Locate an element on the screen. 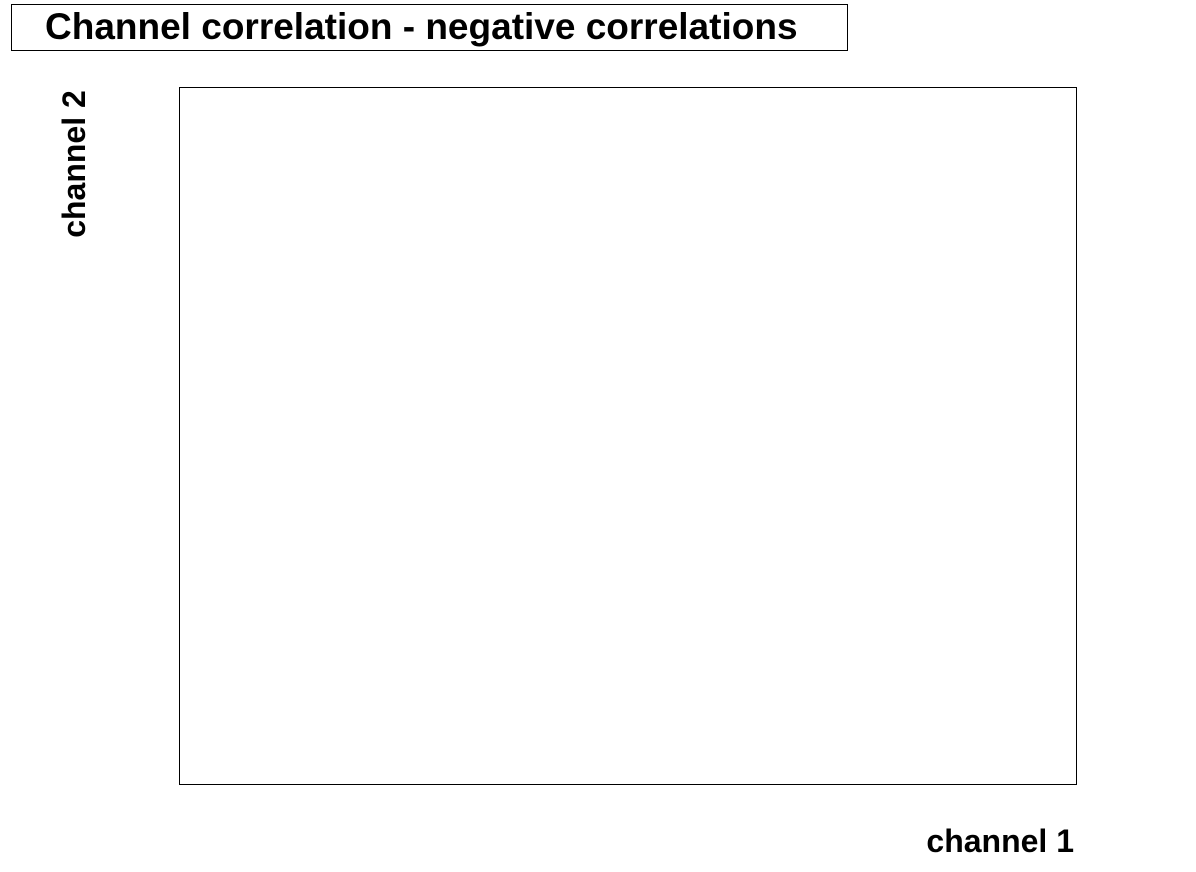 The width and height of the screenshot is (1196, 872). x-axis-label: channel 1 is located at coordinates (1000, 841).